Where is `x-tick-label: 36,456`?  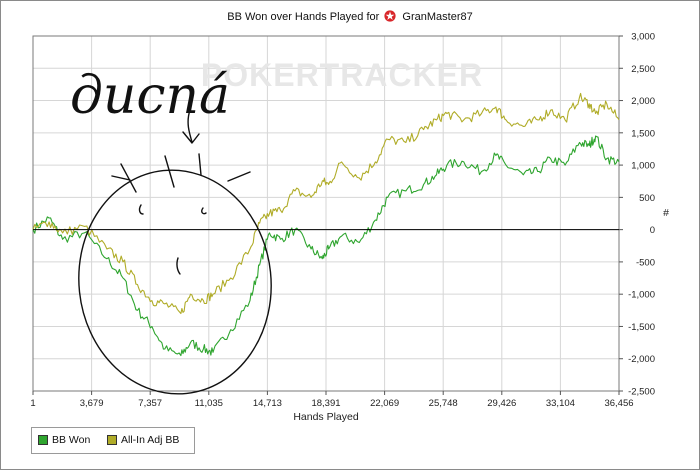 x-tick-label: 36,456 is located at coordinates (618, 403).